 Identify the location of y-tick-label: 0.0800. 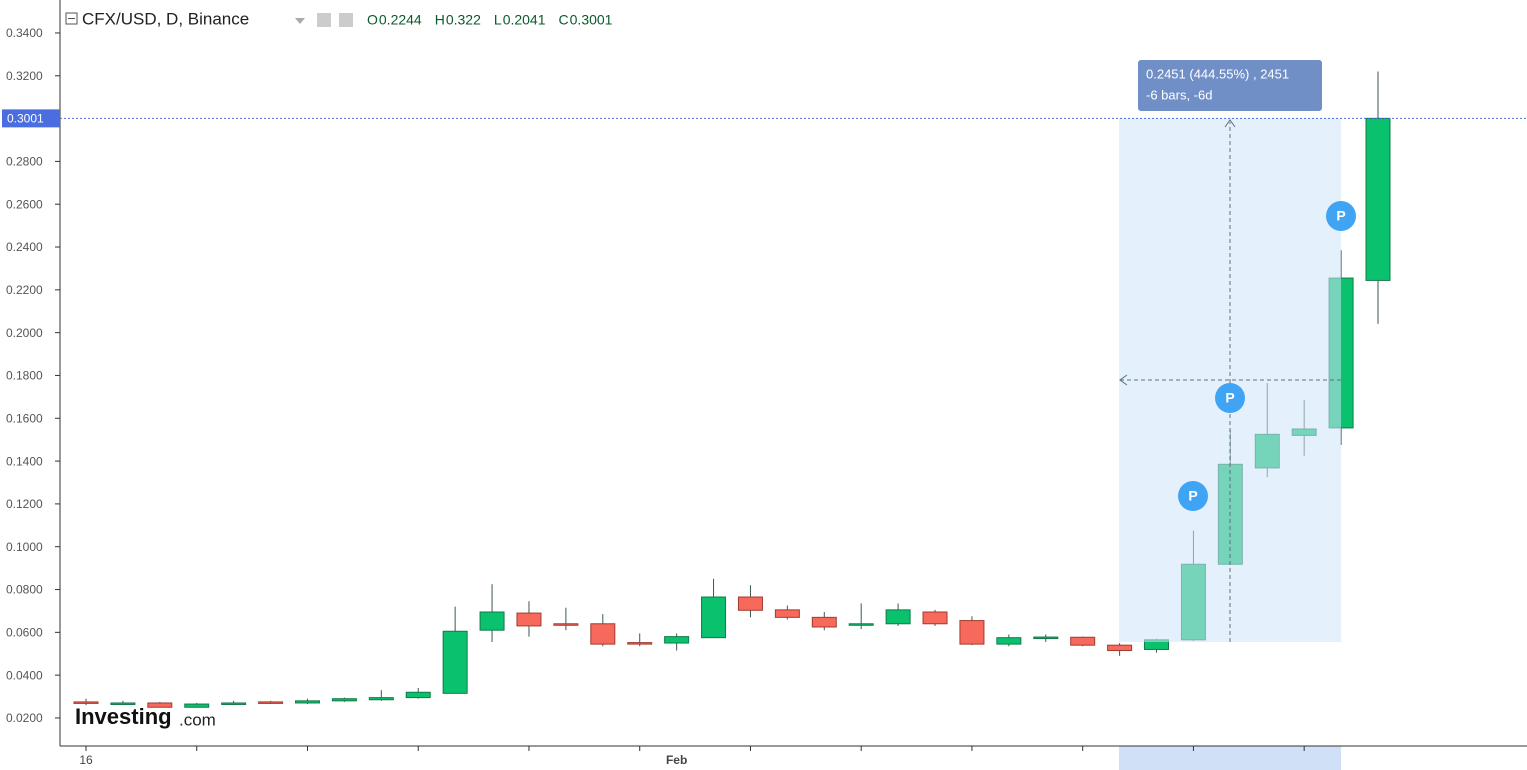
(24, 590).